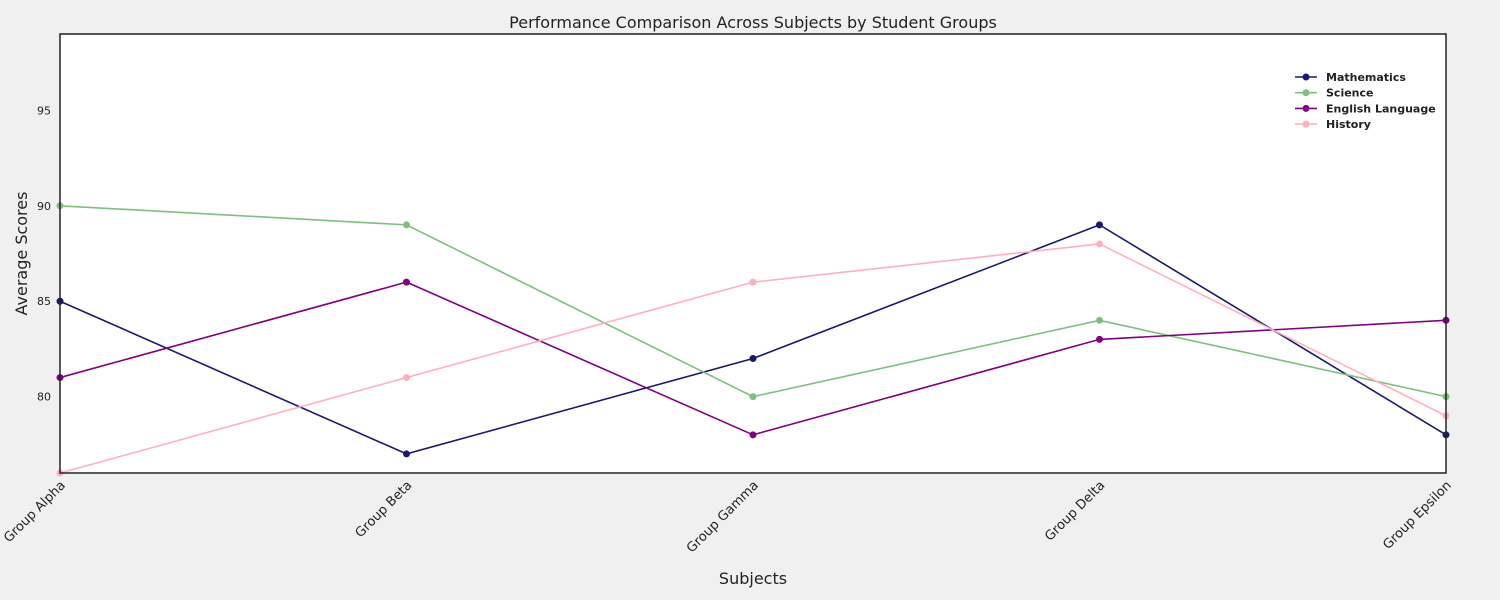 Image resolution: width=1500 pixels, height=600 pixels. Describe the element at coordinates (753, 578) in the screenshot. I see `x-axis-label: Subjects` at that location.